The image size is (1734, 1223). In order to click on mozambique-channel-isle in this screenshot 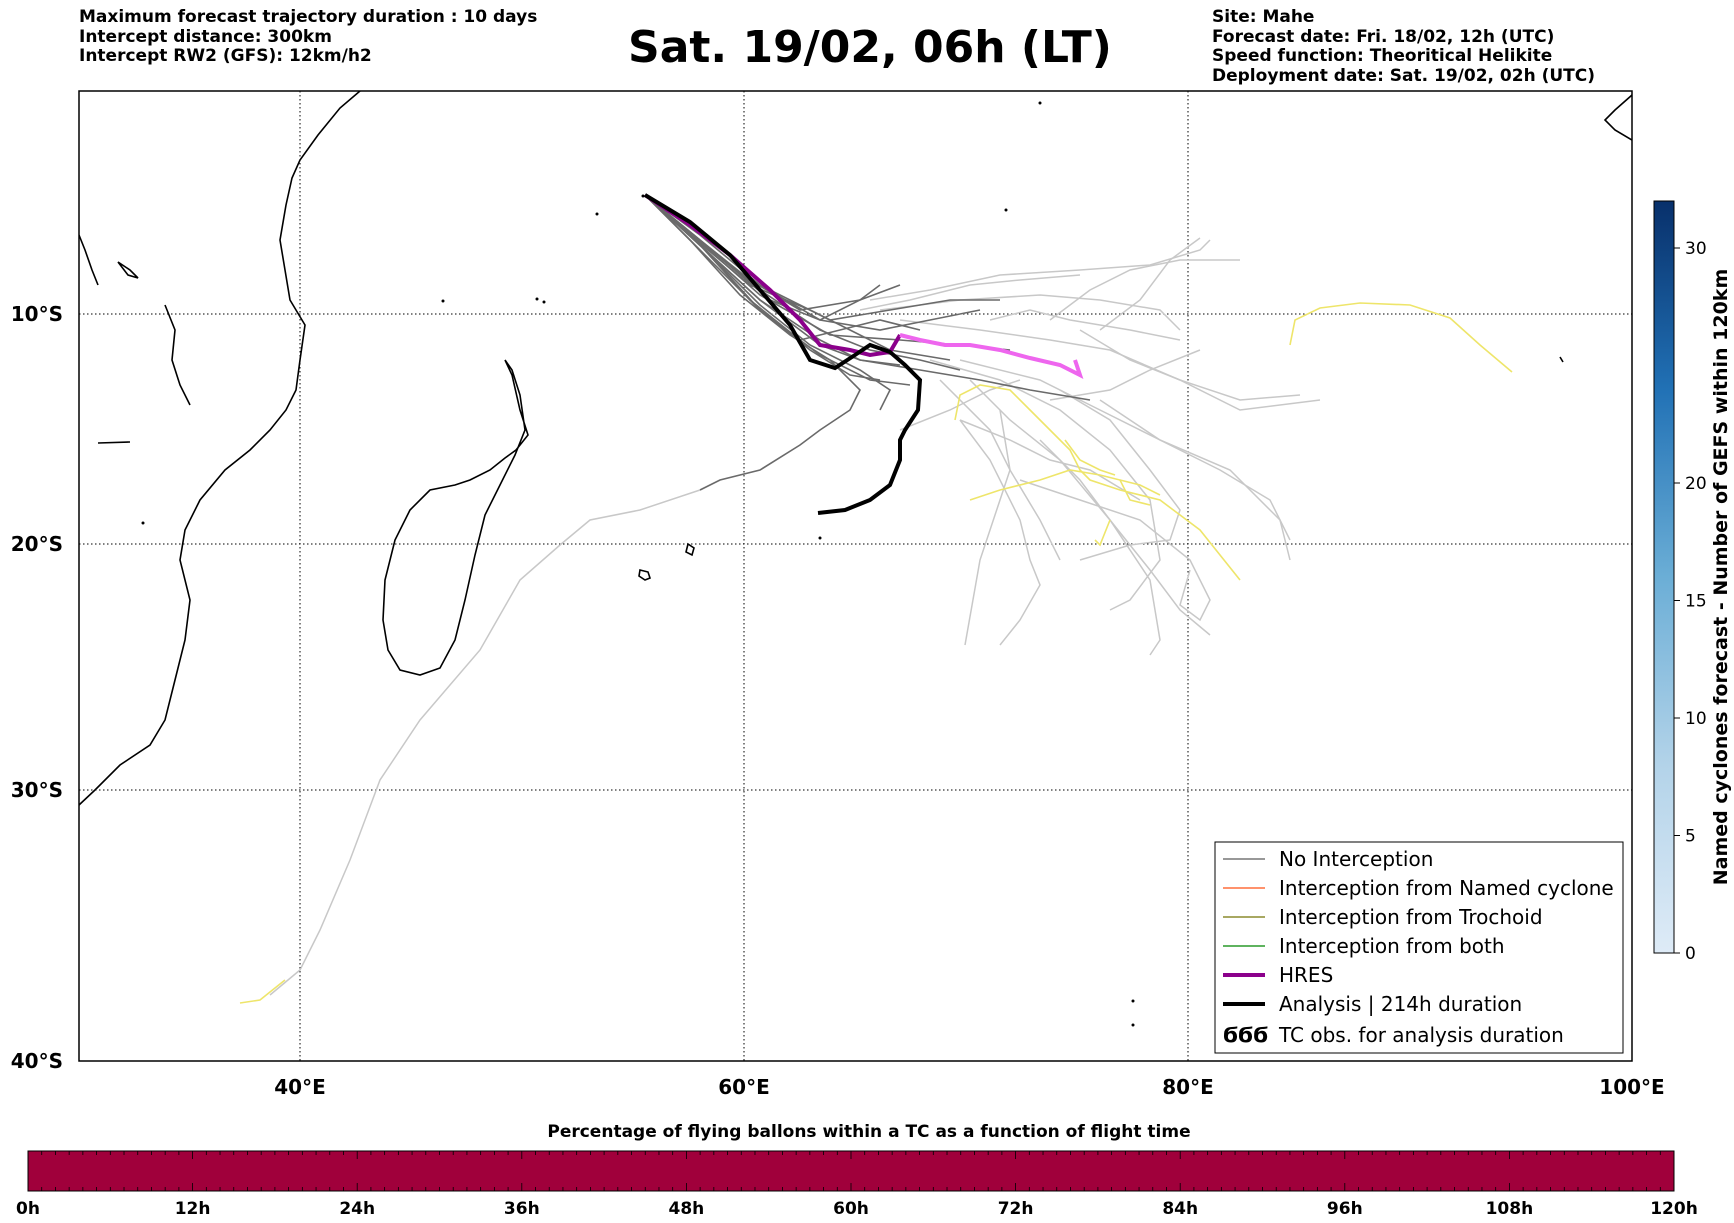, I will do `click(114, 442)`.